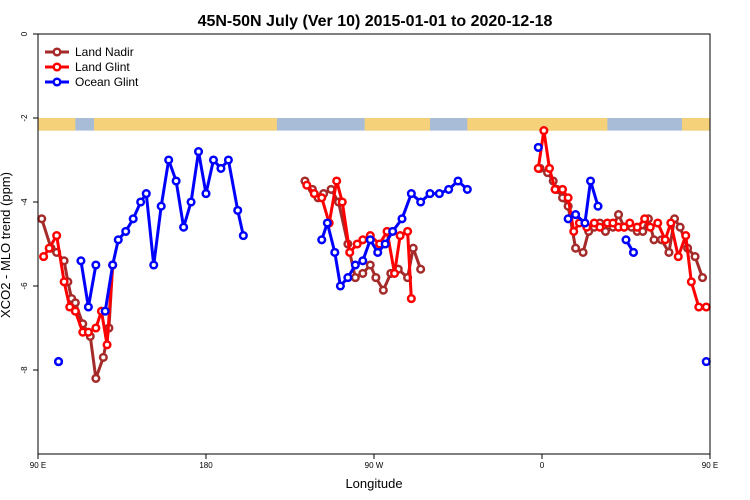 This screenshot has width=750, height=500. What do you see at coordinates (102, 67) in the screenshot?
I see `legend-label: Land Glint` at bounding box center [102, 67].